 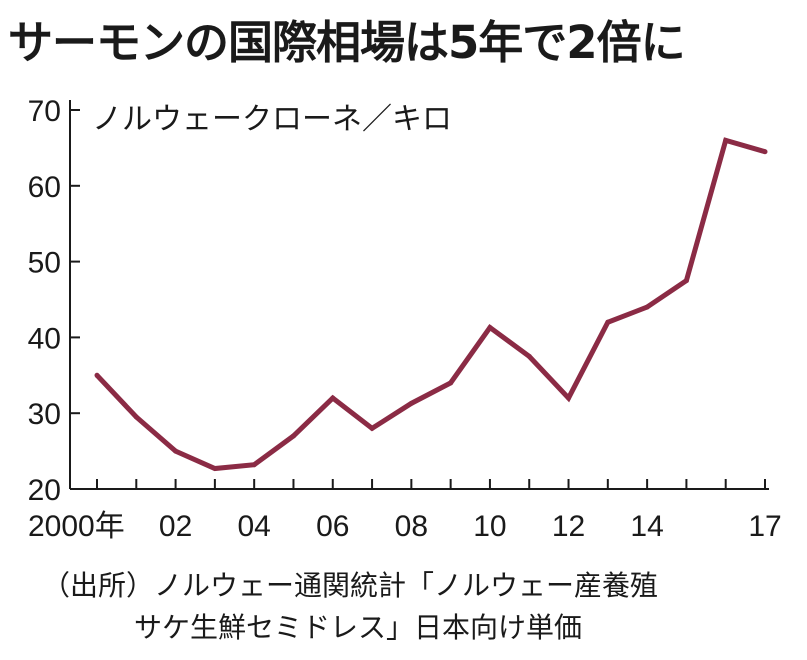 What do you see at coordinates (44, 414) in the screenshot?
I see `y-tick-label: 30` at bounding box center [44, 414].